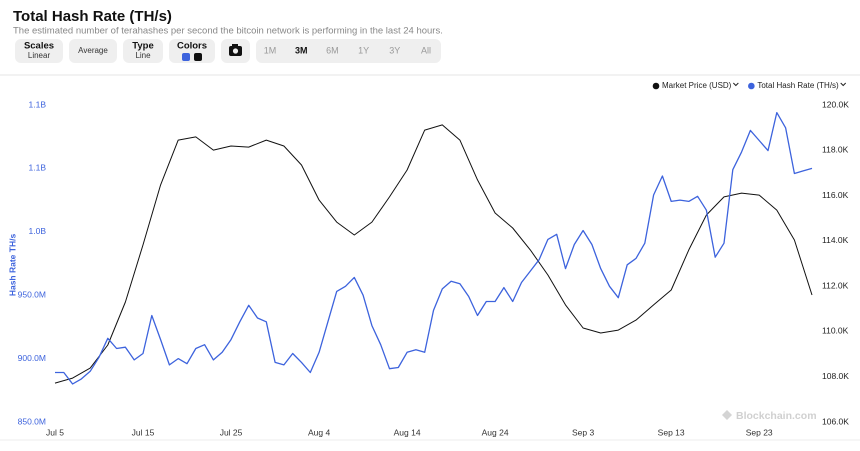  Describe the element at coordinates (32, 358) in the screenshot. I see `y-tick-label: 900.0M` at that location.